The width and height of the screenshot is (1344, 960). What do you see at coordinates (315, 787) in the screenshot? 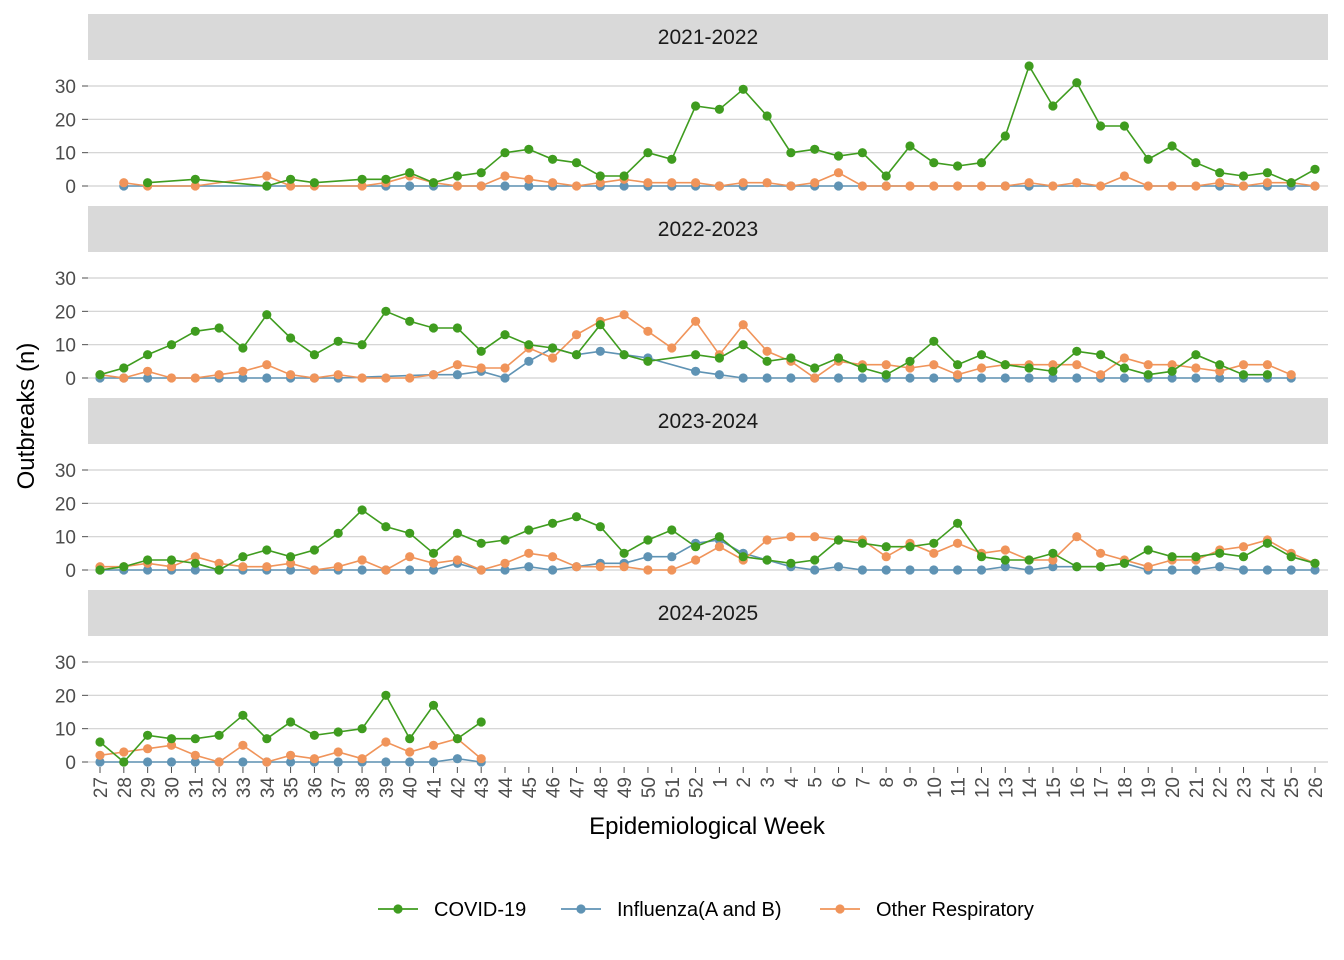
I see `x-tick-label: 36` at bounding box center [315, 787].